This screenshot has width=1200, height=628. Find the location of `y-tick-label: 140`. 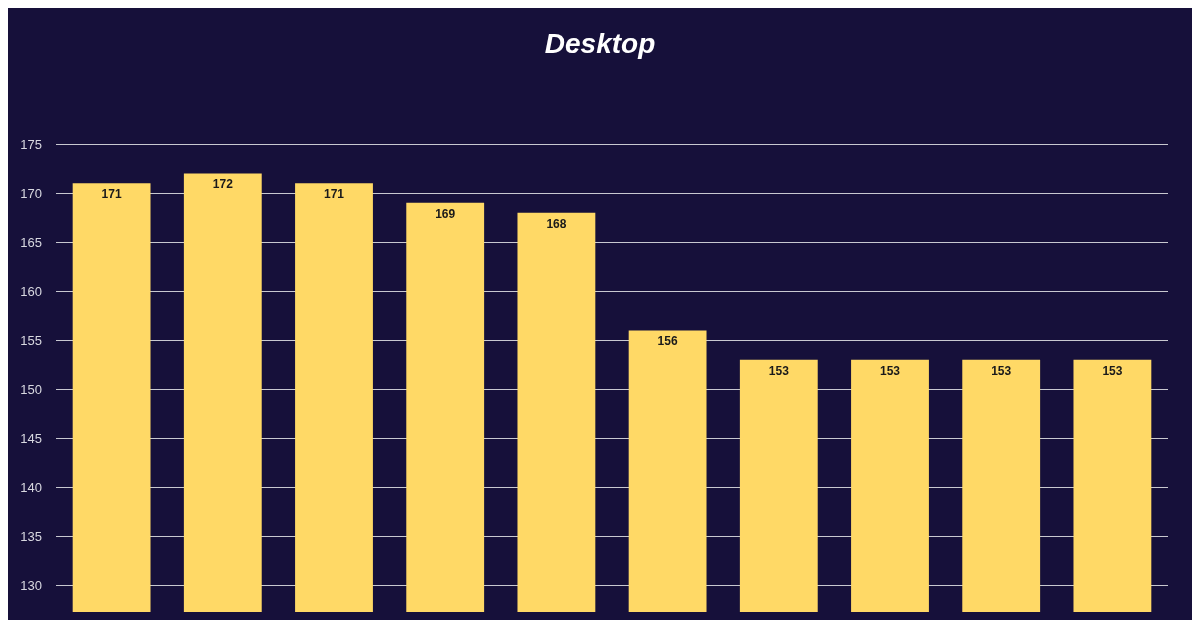

y-tick-label: 140 is located at coordinates (31, 487).